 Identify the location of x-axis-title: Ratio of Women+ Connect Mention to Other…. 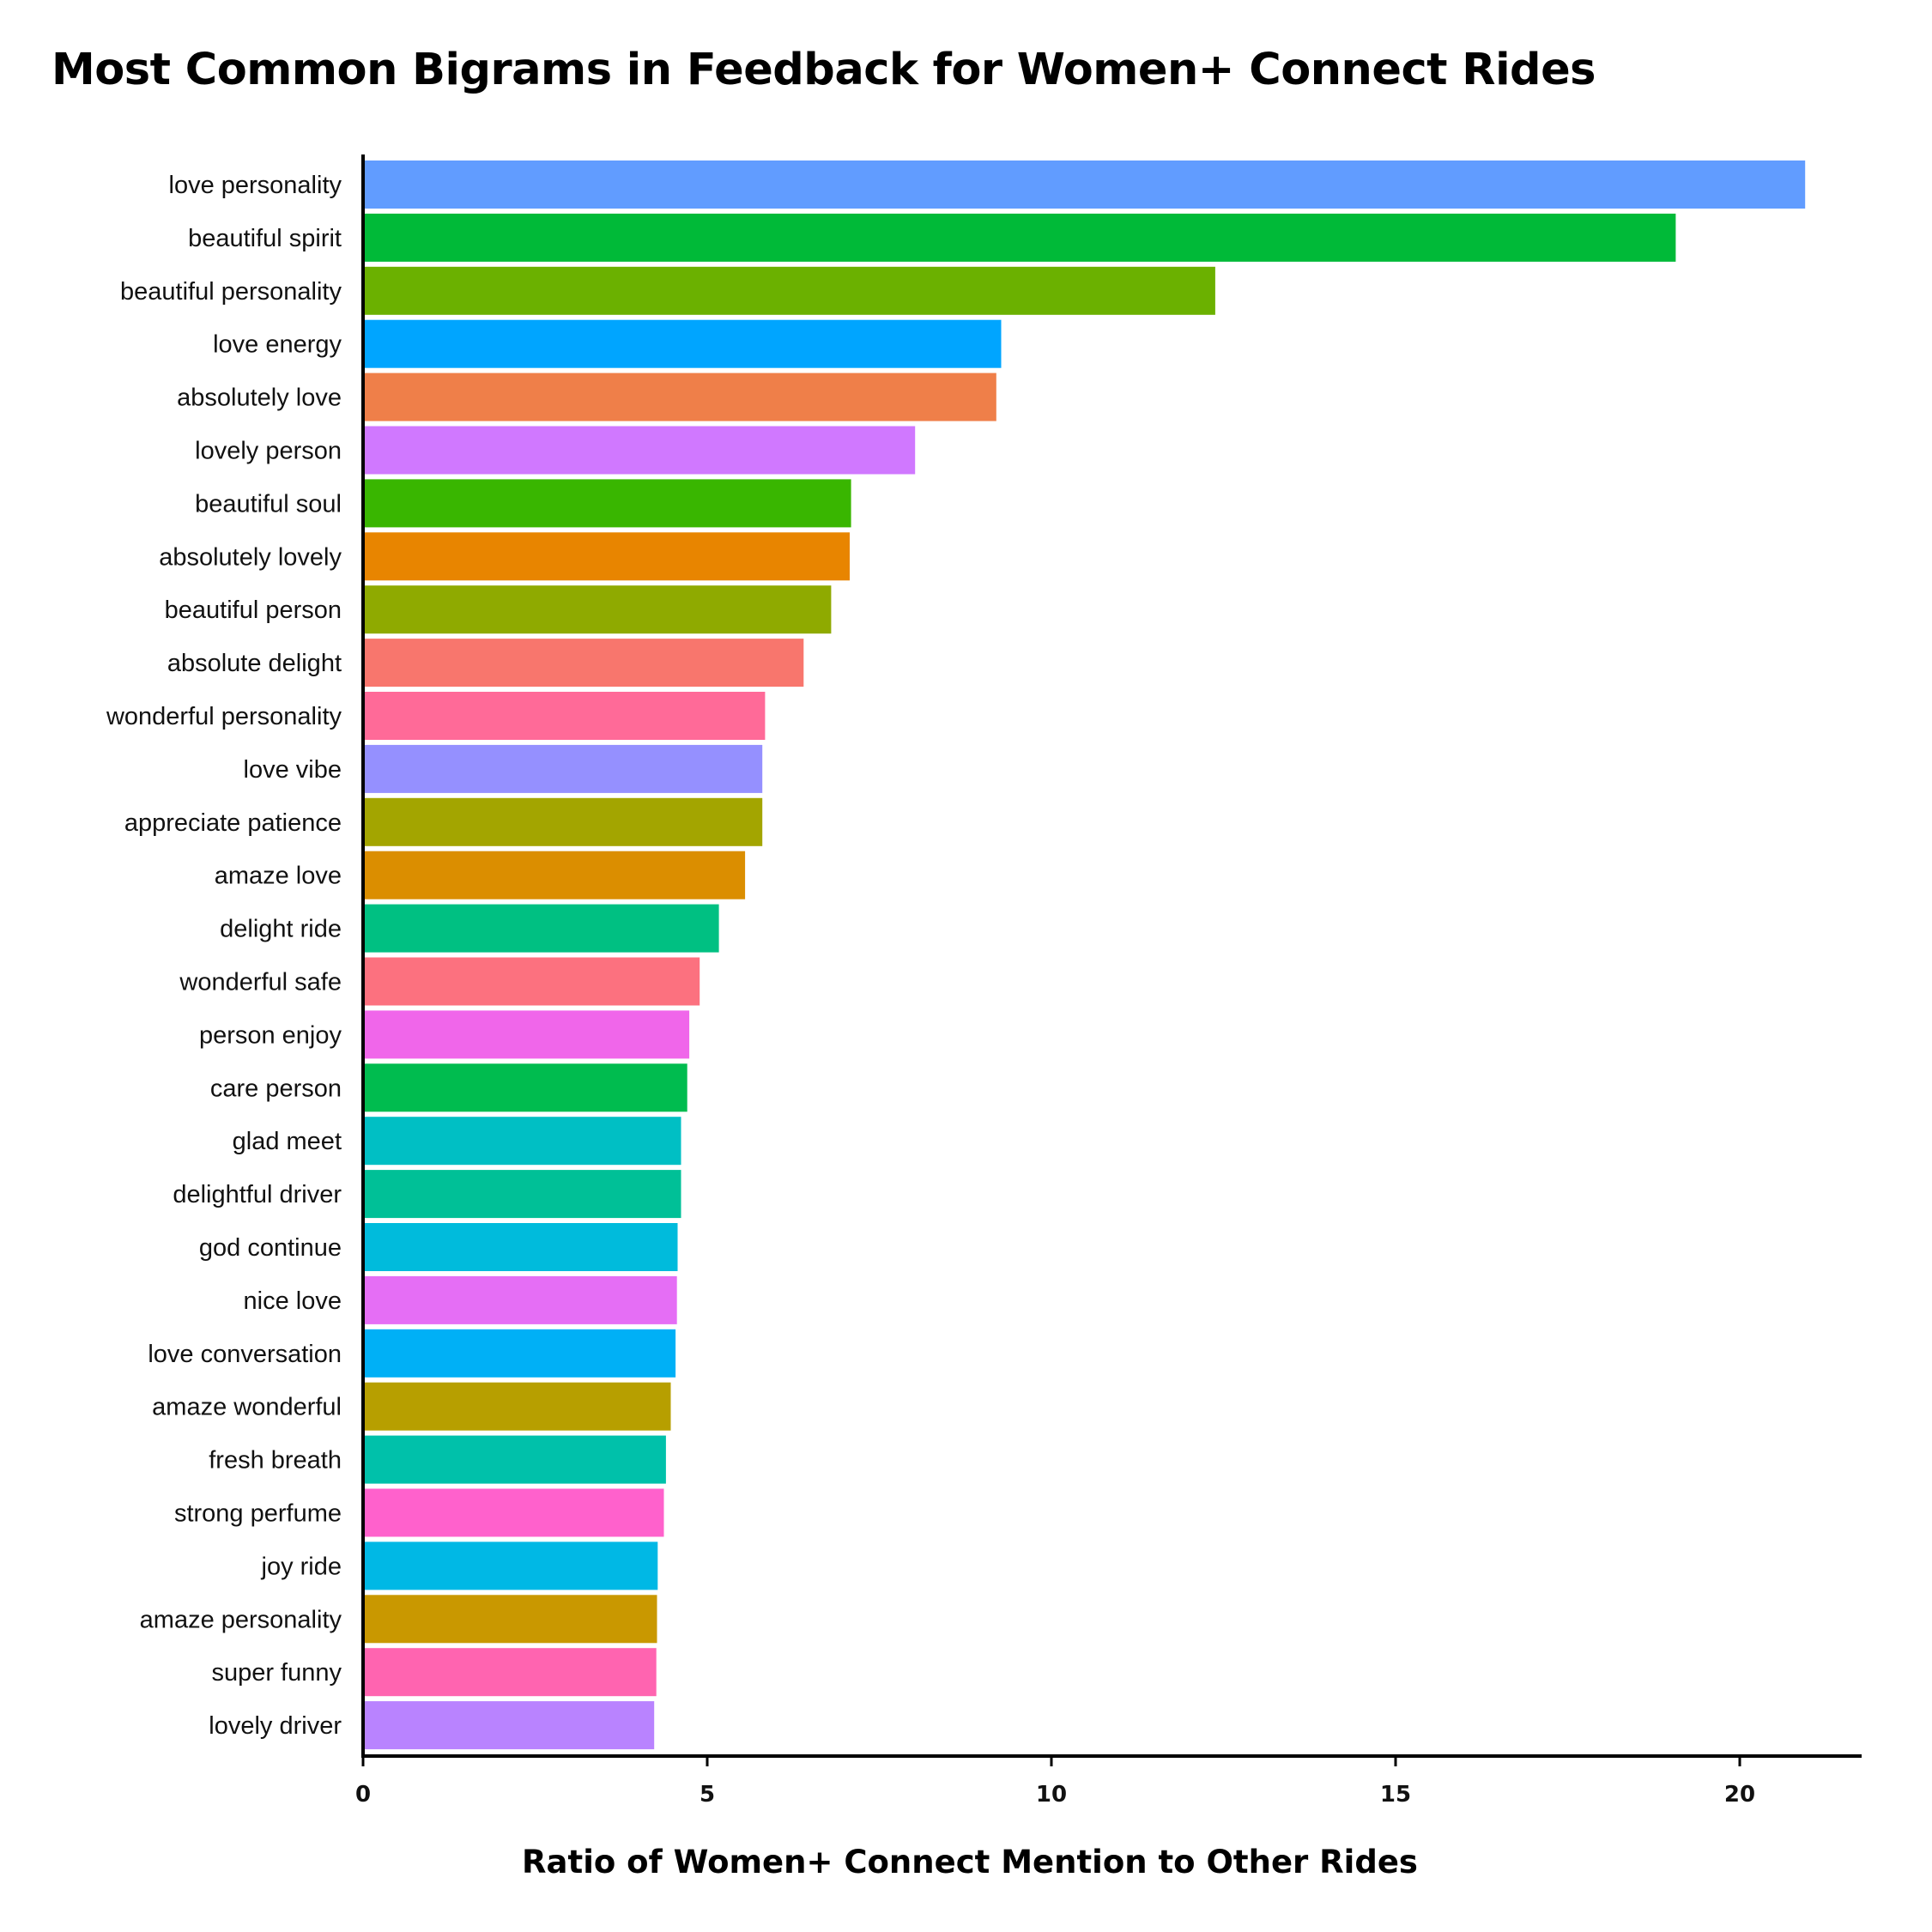
(970, 1862).